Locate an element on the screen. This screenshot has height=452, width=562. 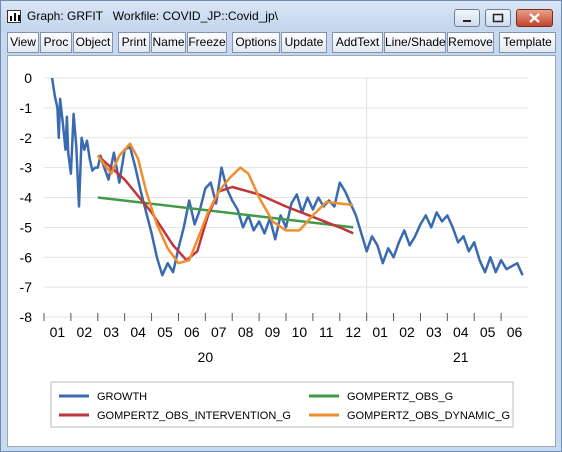
close-icon is located at coordinates (534, 18).